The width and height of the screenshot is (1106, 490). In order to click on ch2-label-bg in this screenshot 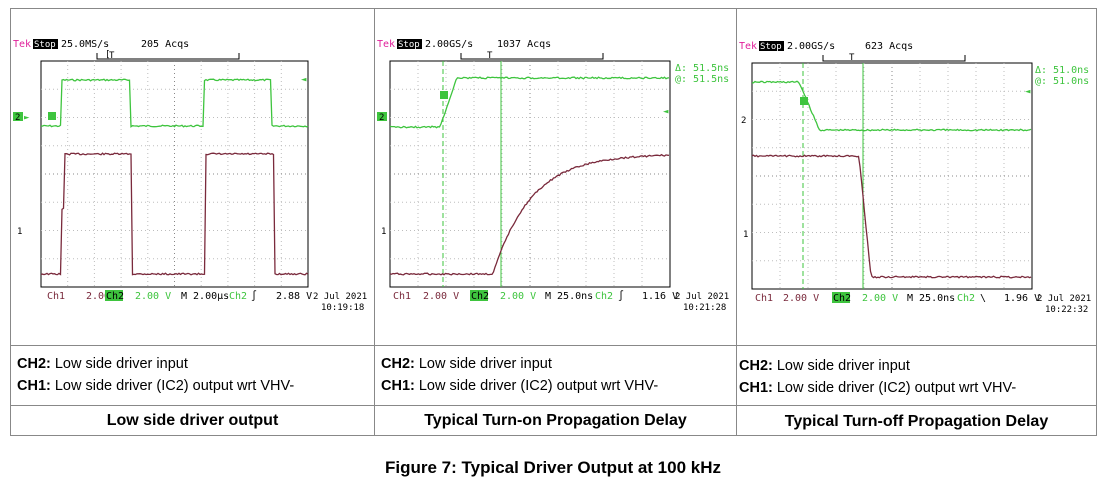, I will do `click(114, 295)`.